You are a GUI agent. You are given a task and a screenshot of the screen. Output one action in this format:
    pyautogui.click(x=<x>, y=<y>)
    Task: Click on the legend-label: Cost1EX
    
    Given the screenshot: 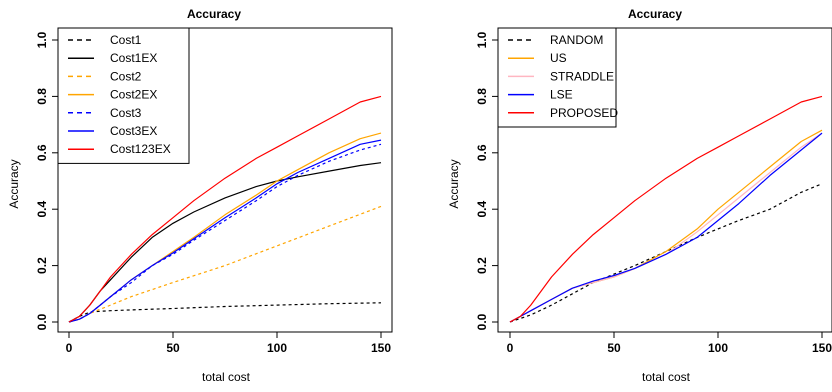 What is the action you would take?
    pyautogui.click(x=133, y=58)
    